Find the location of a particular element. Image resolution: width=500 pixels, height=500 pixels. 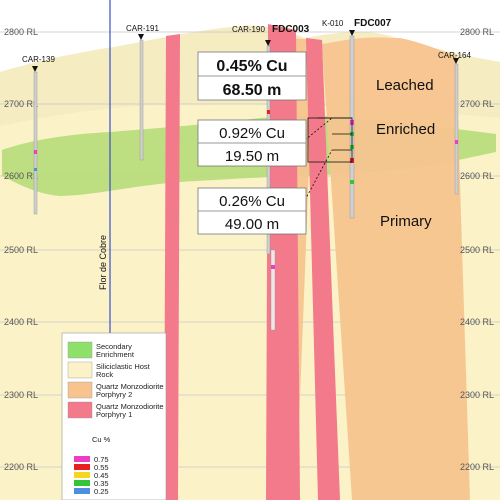

drillhole-label: FDC003 is located at coordinates (291, 29).